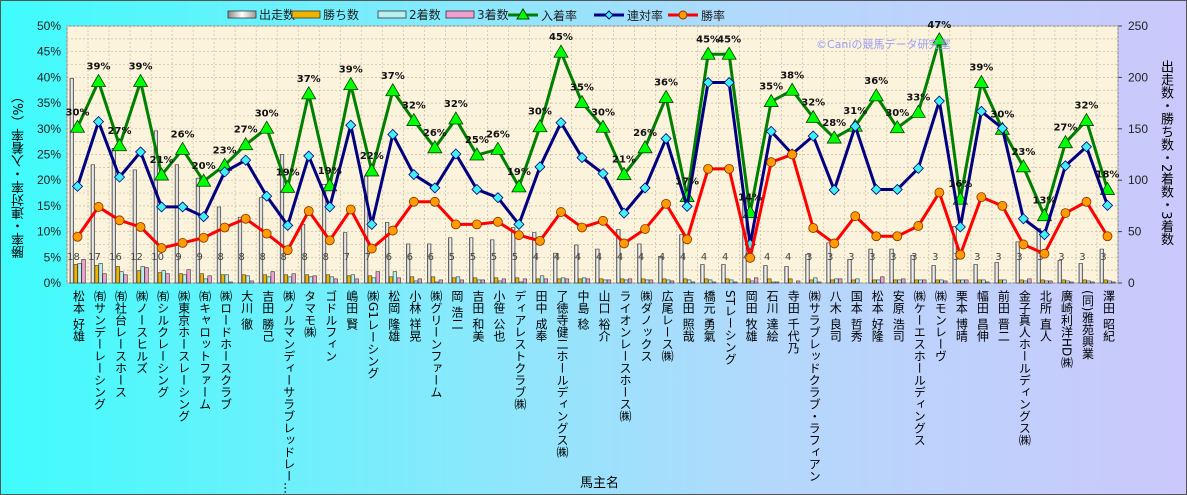 This screenshot has height=495, width=1187. What do you see at coordinates (78, 112) in the screenshot?
I see `place-rate-data-label: 30%` at bounding box center [78, 112].